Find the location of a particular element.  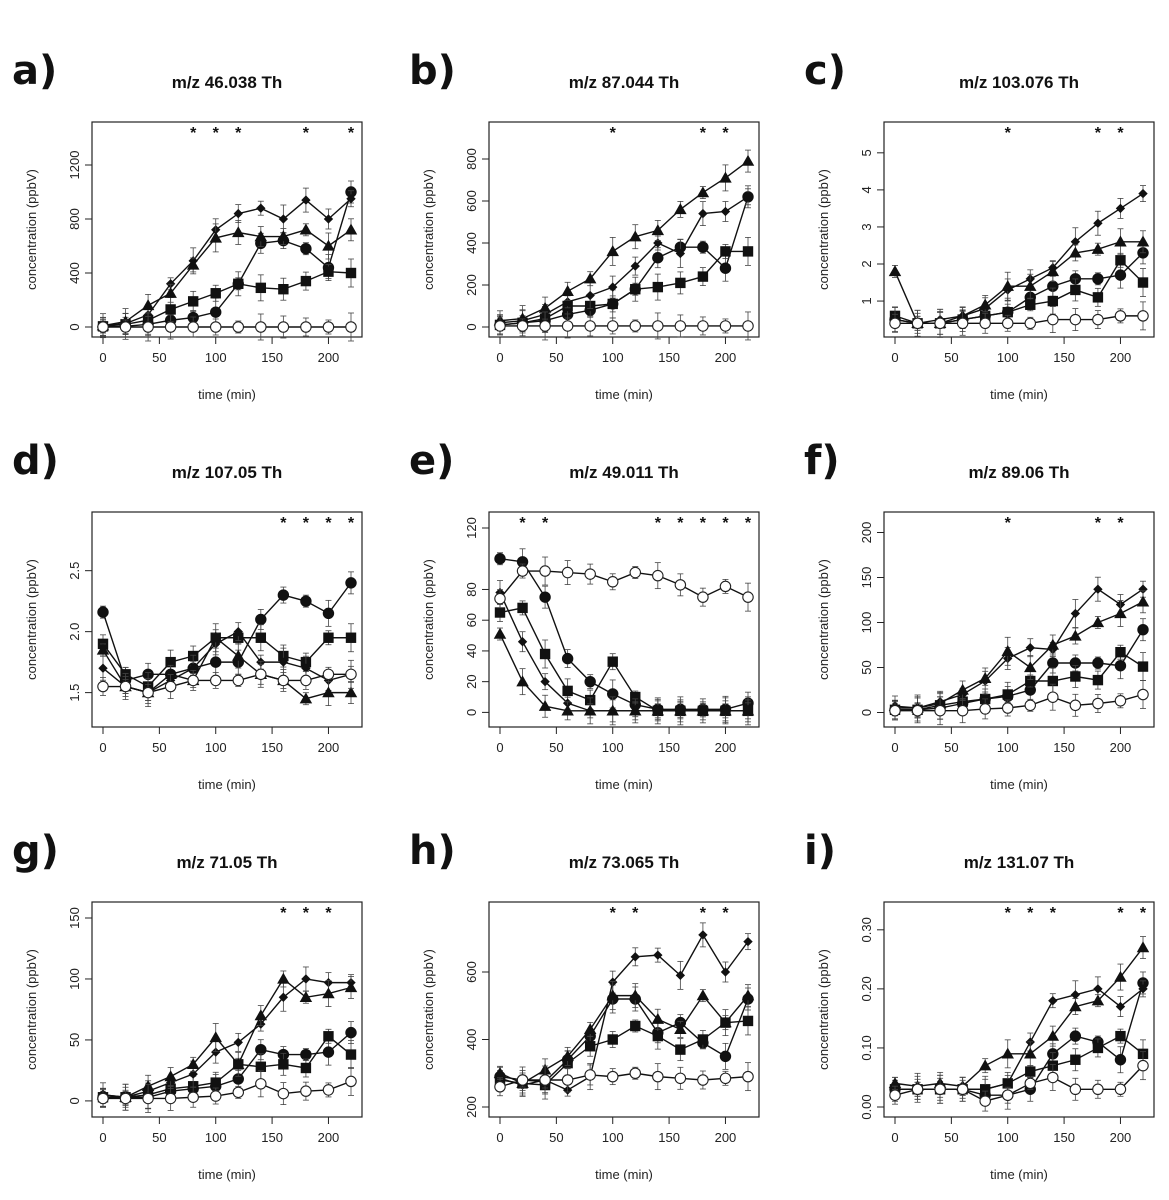

y-tick-label: 20 is located at coordinates (471, 681).